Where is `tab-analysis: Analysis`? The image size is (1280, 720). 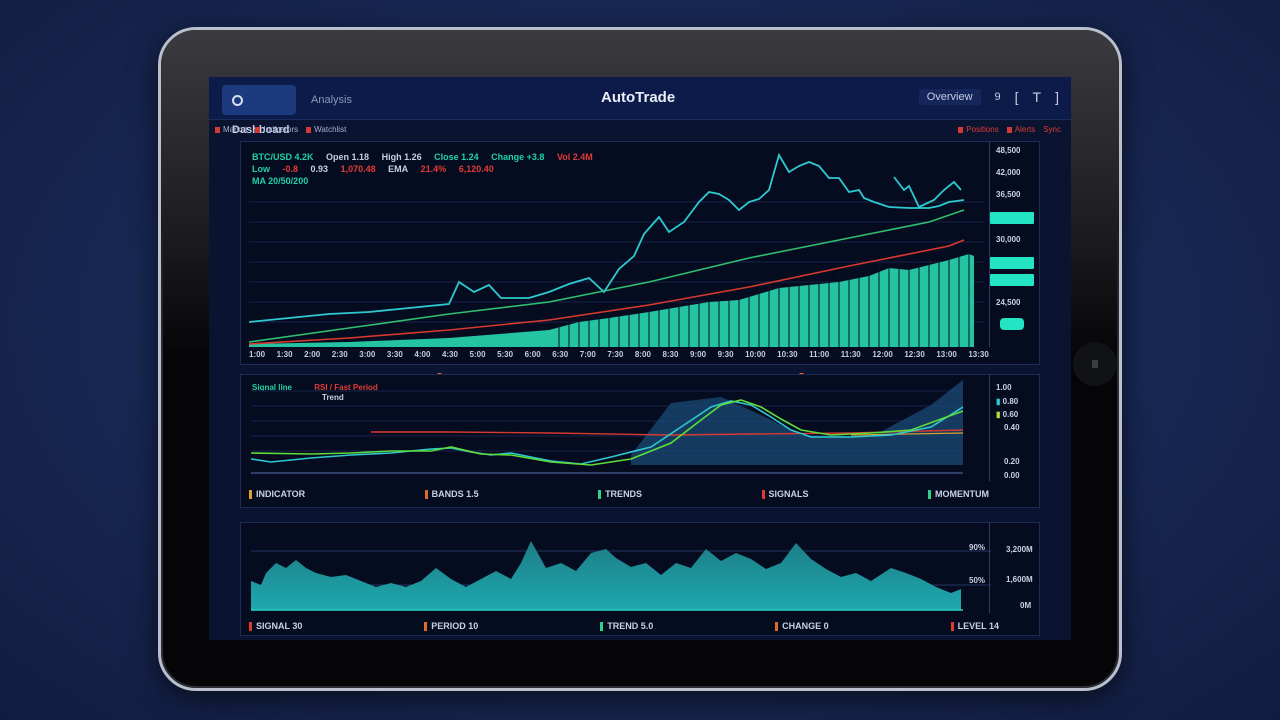
tab-analysis: Analysis is located at coordinates (331, 100).